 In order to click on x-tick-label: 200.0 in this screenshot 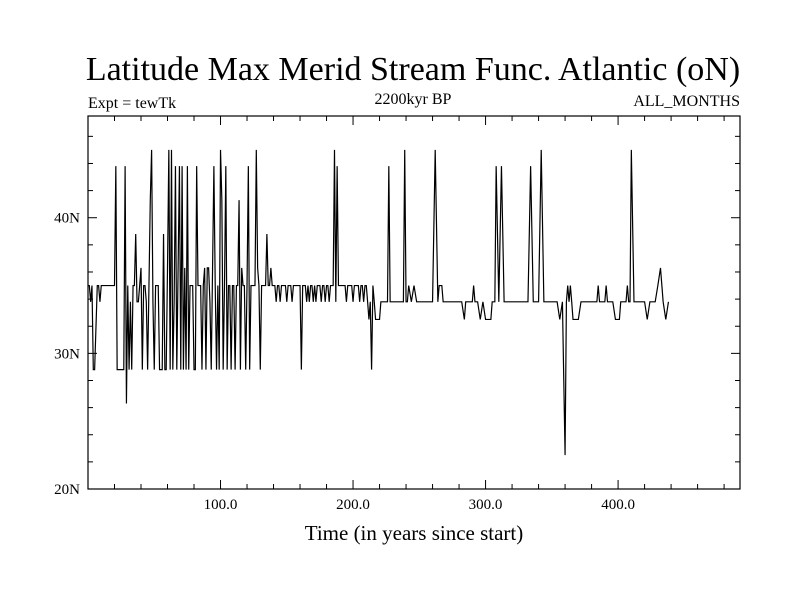, I will do `click(353, 505)`.